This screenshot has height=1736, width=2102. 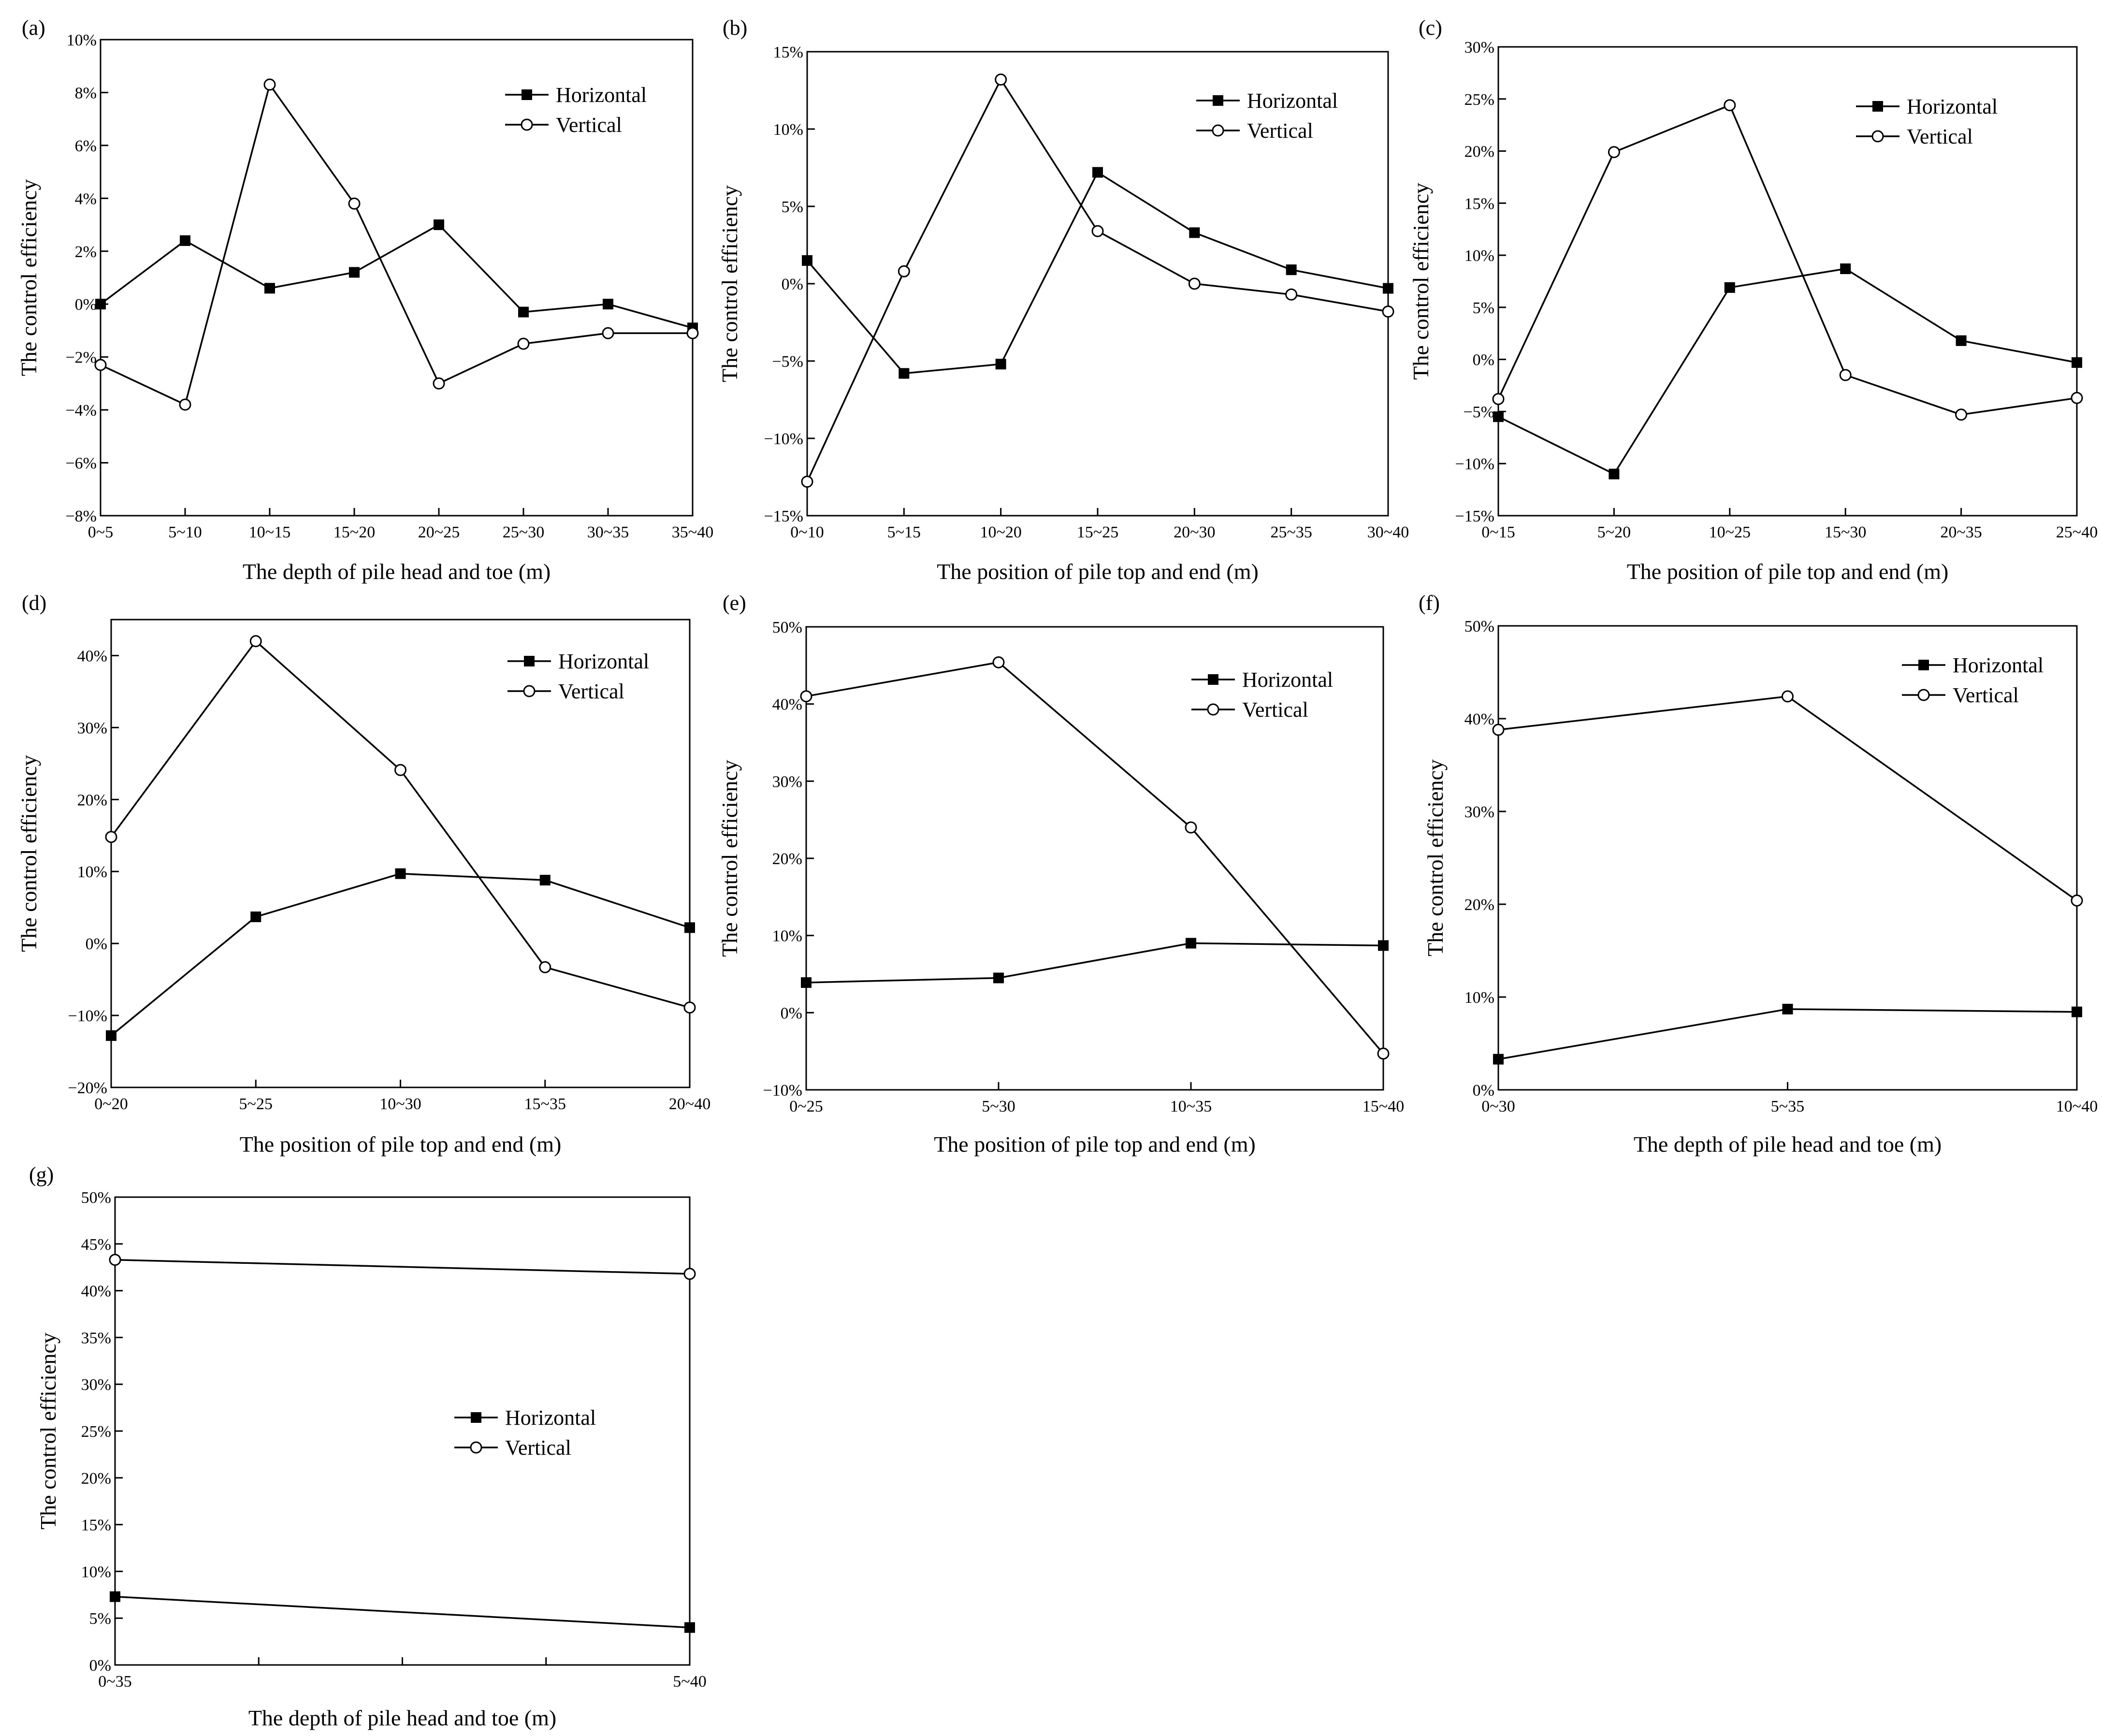 I want to click on x-tick-label: 5~15, so click(x=904, y=532).